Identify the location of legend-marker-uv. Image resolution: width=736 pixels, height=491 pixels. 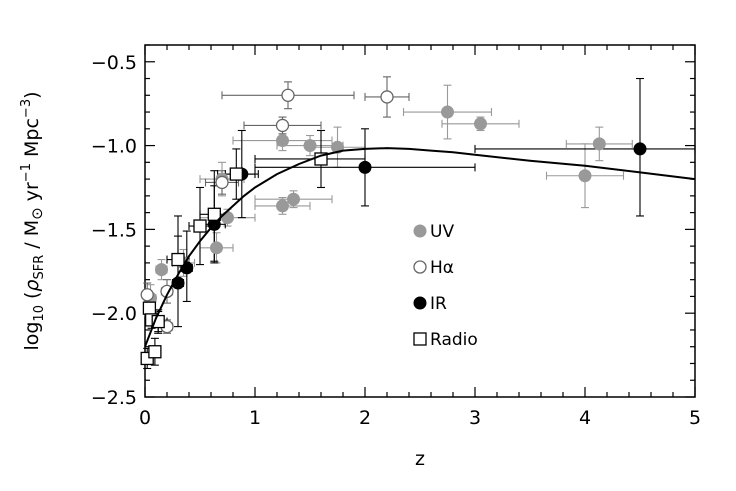
(420, 231).